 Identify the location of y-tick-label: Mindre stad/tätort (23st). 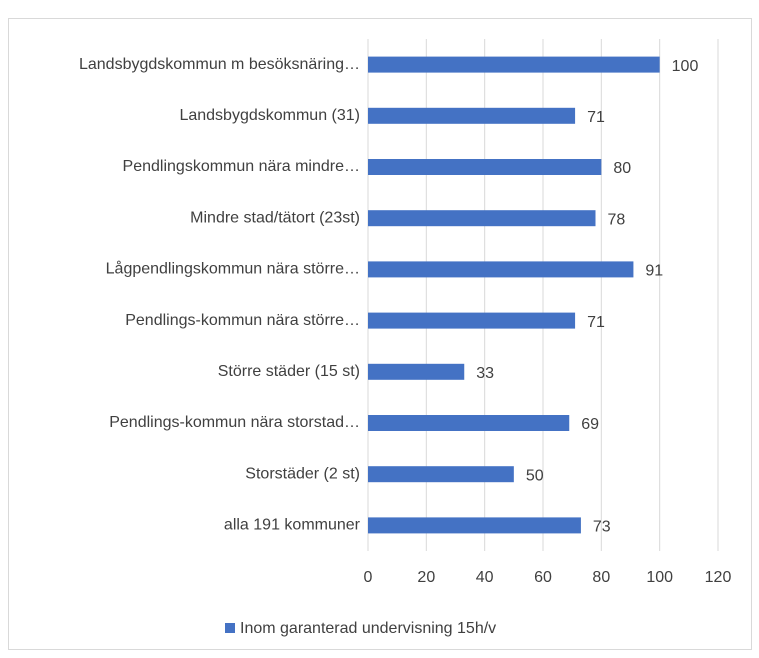
(275, 217).